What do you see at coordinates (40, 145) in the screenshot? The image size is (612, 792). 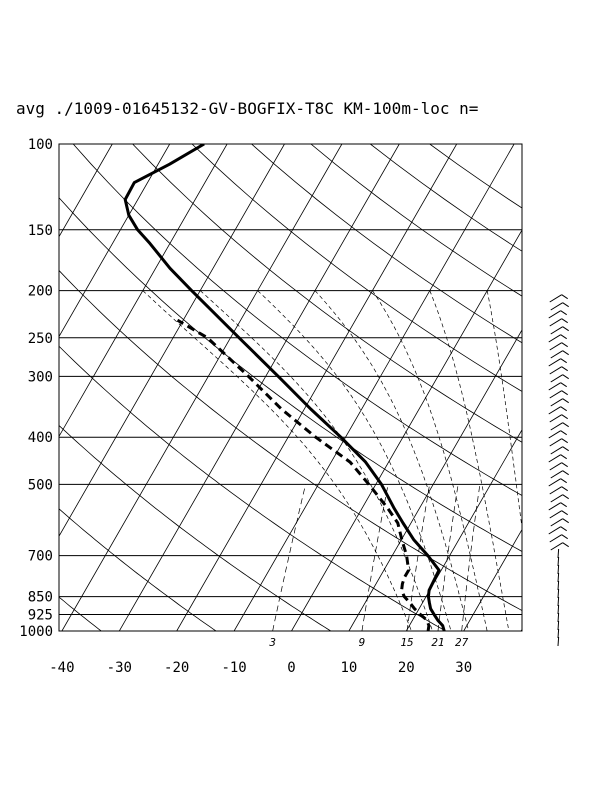 I see `pressure-tick-label: 100` at bounding box center [40, 145].